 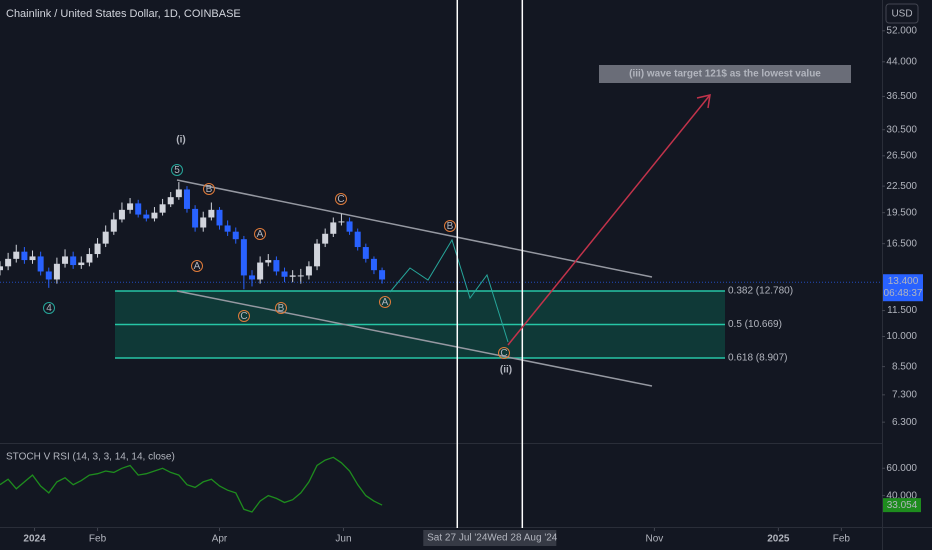 I want to click on wave-letter: 5, so click(x=177, y=170).